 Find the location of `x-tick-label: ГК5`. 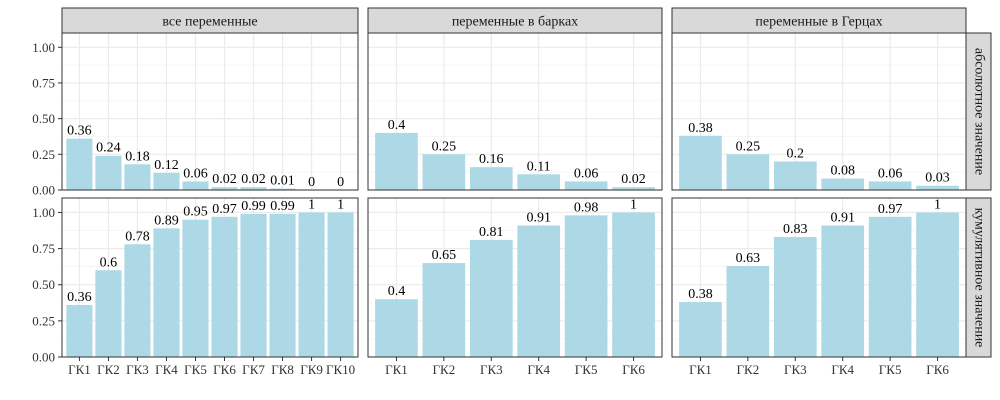

x-tick-label: ГК5 is located at coordinates (195, 369).